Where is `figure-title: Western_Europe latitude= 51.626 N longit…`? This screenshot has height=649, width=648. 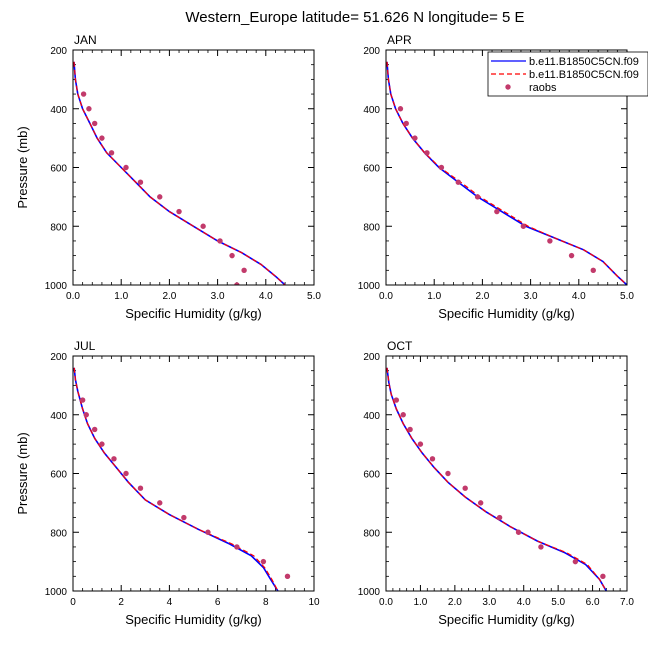
figure-title: Western_Europe latitude= 51.626 N longit… is located at coordinates (354, 17).